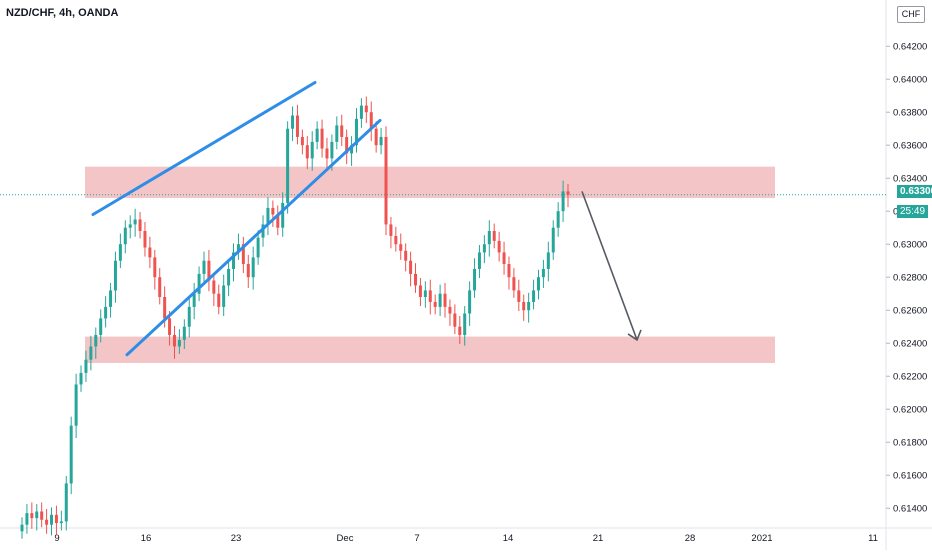 Image resolution: width=932 pixels, height=555 pixels. Describe the element at coordinates (910, 80) in the screenshot. I see `y-tick-label-1: 0.64000` at that location.